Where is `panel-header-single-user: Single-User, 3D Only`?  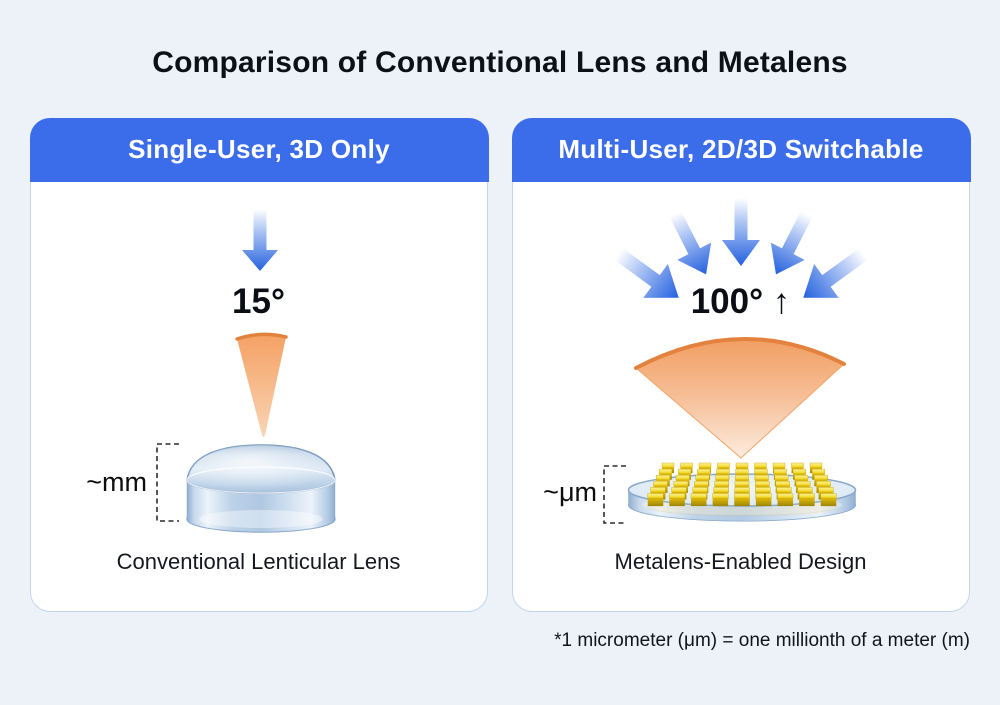 panel-header-single-user: Single-User, 3D Only is located at coordinates (259, 149).